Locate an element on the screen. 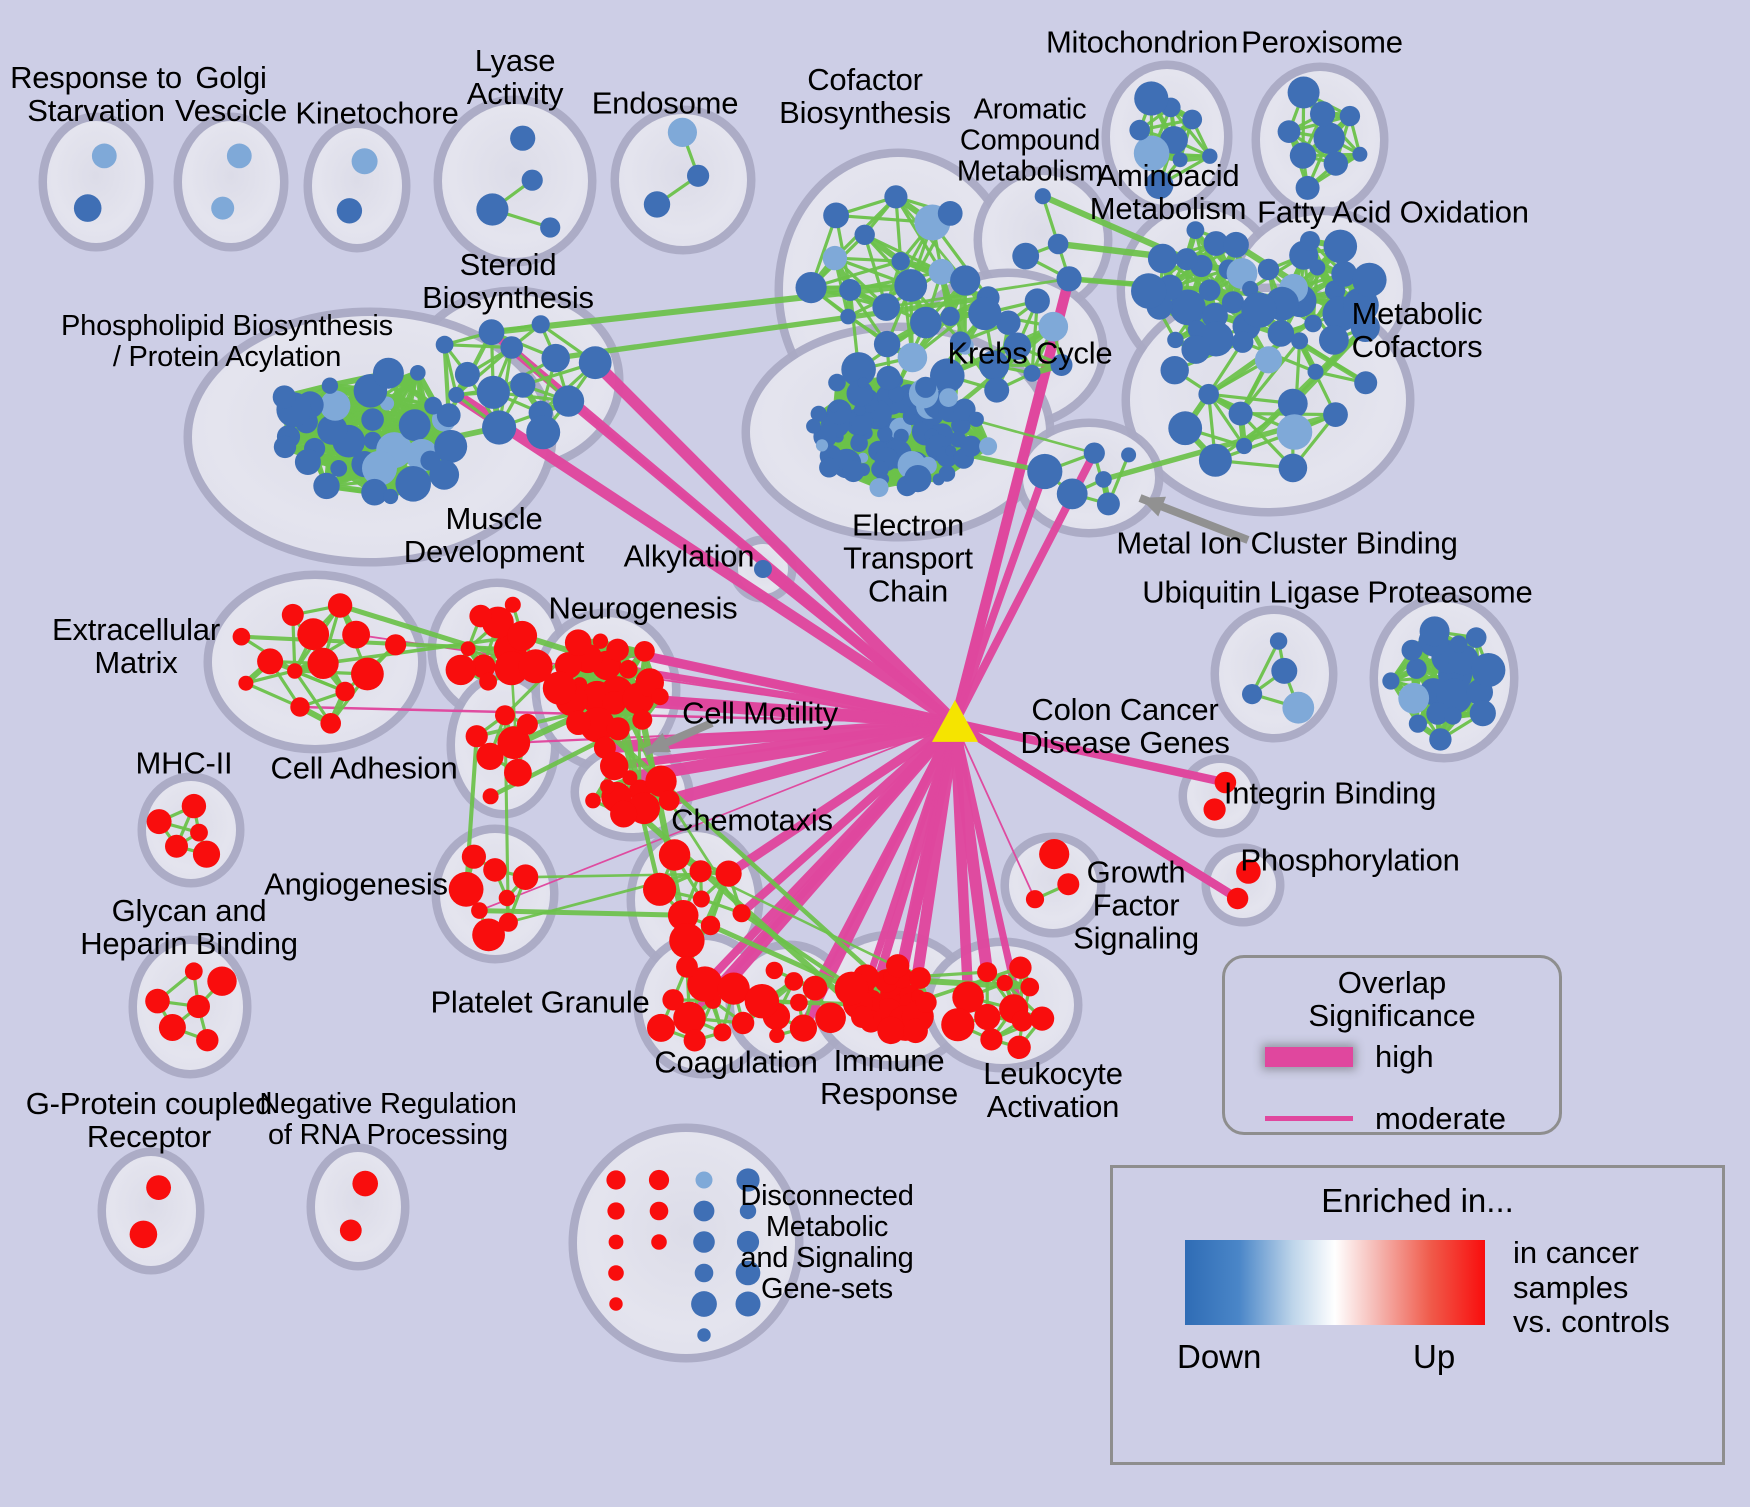 Image resolution: width=1750 pixels, height=1507 pixels. hub-triangle is located at coordinates (955, 721).